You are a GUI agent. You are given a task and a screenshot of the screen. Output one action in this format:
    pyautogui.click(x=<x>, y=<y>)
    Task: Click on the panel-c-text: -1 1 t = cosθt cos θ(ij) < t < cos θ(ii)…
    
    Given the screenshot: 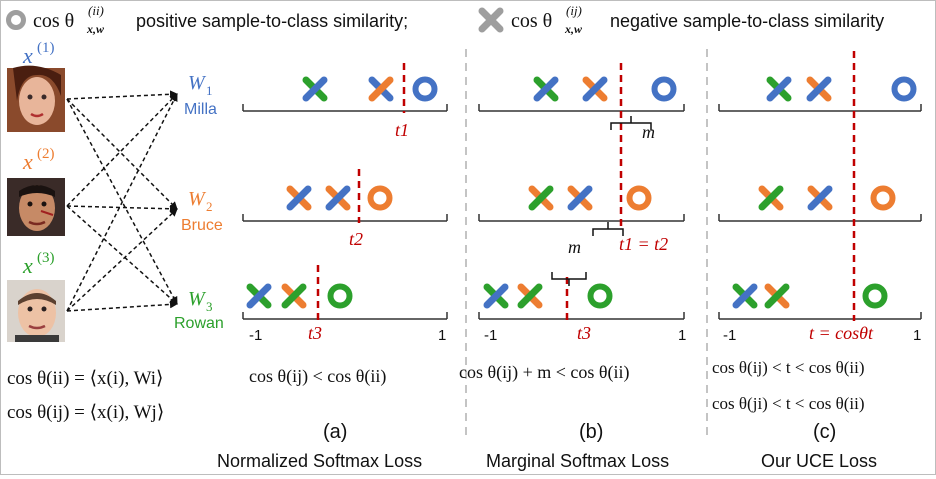 What is the action you would take?
    pyautogui.click(x=816, y=397)
    